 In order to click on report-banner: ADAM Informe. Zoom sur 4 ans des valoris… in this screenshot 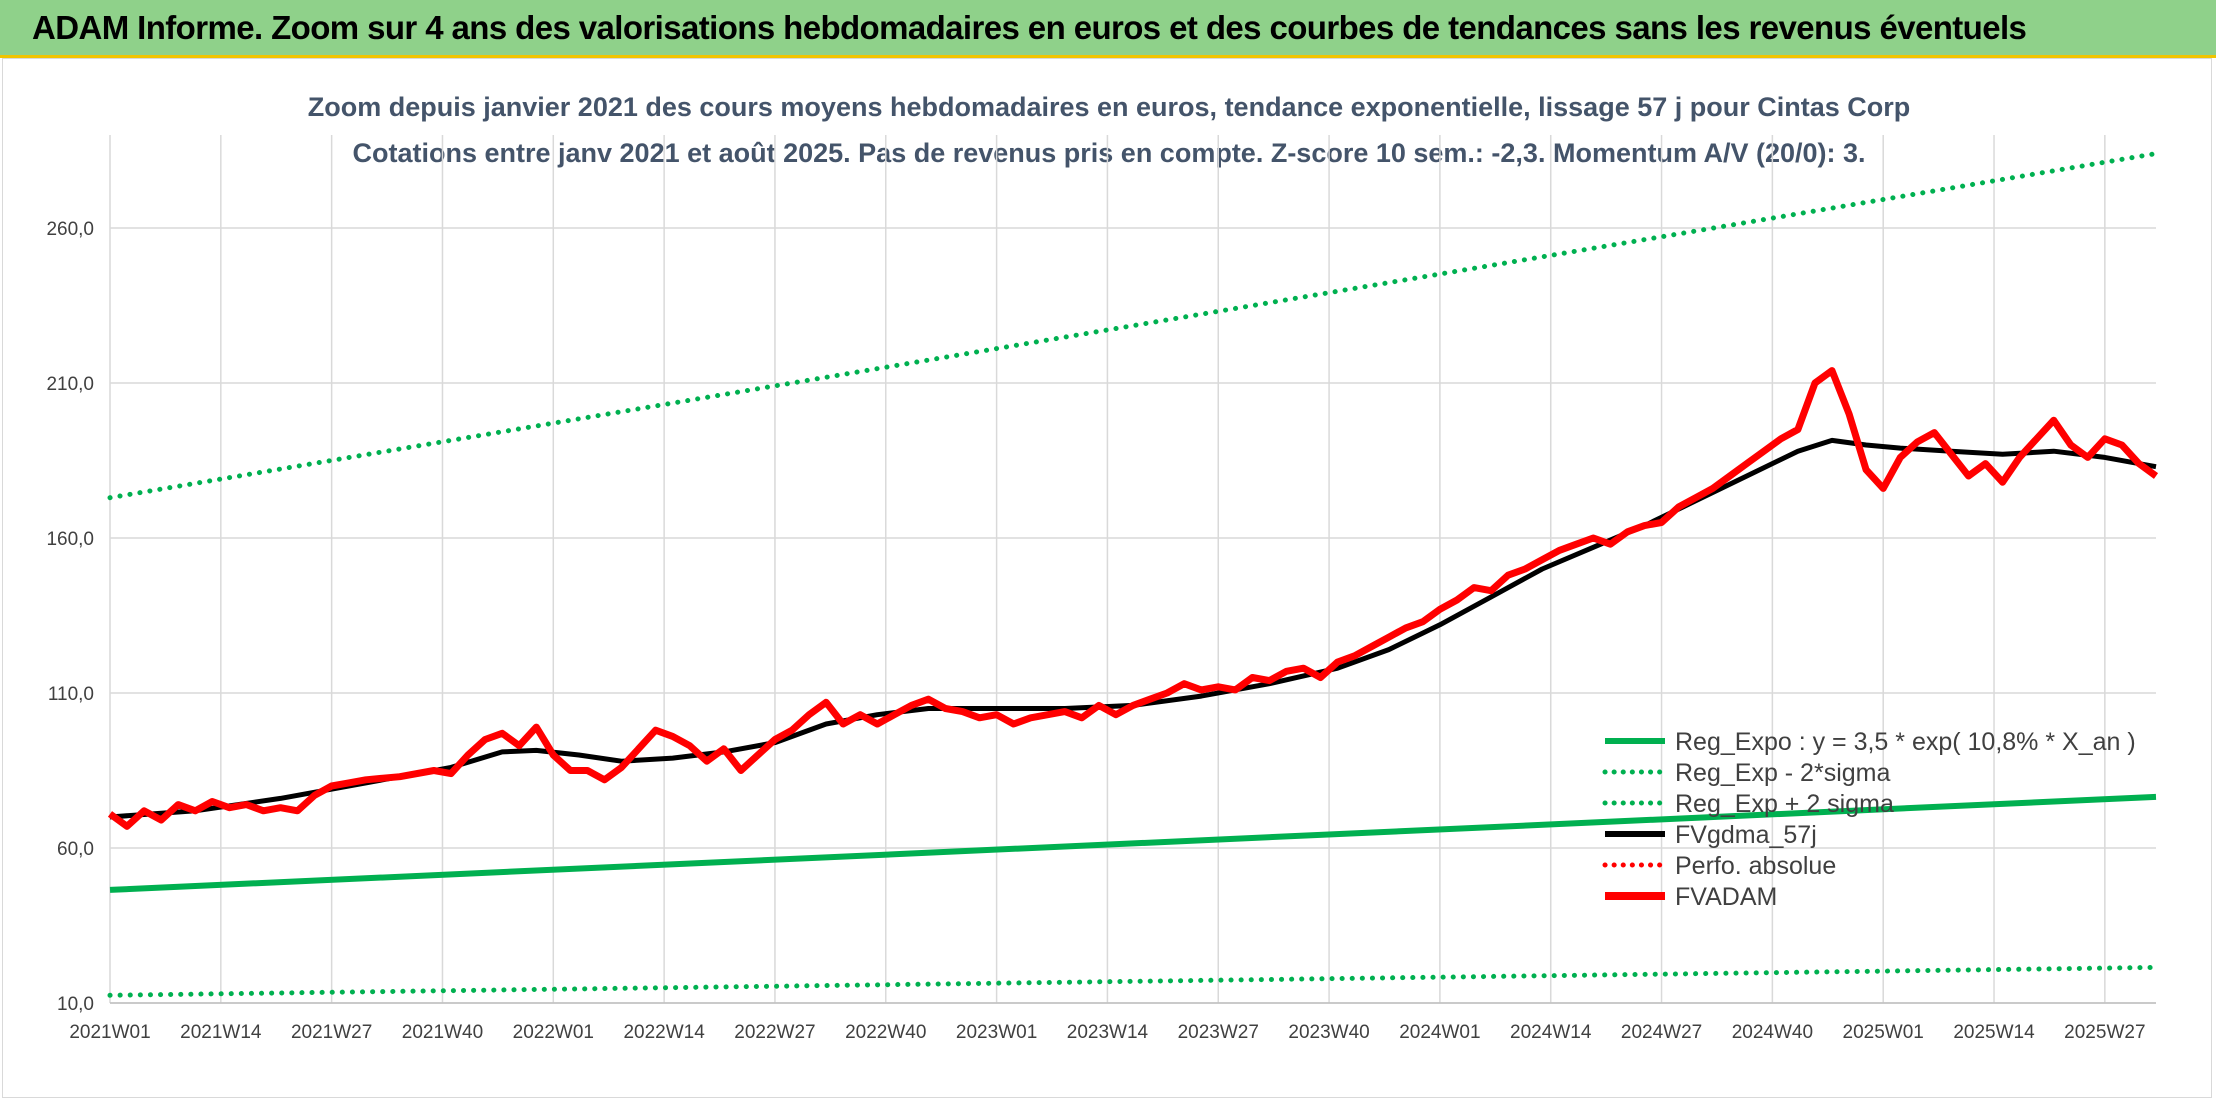, I will do `click(1108, 29)`.